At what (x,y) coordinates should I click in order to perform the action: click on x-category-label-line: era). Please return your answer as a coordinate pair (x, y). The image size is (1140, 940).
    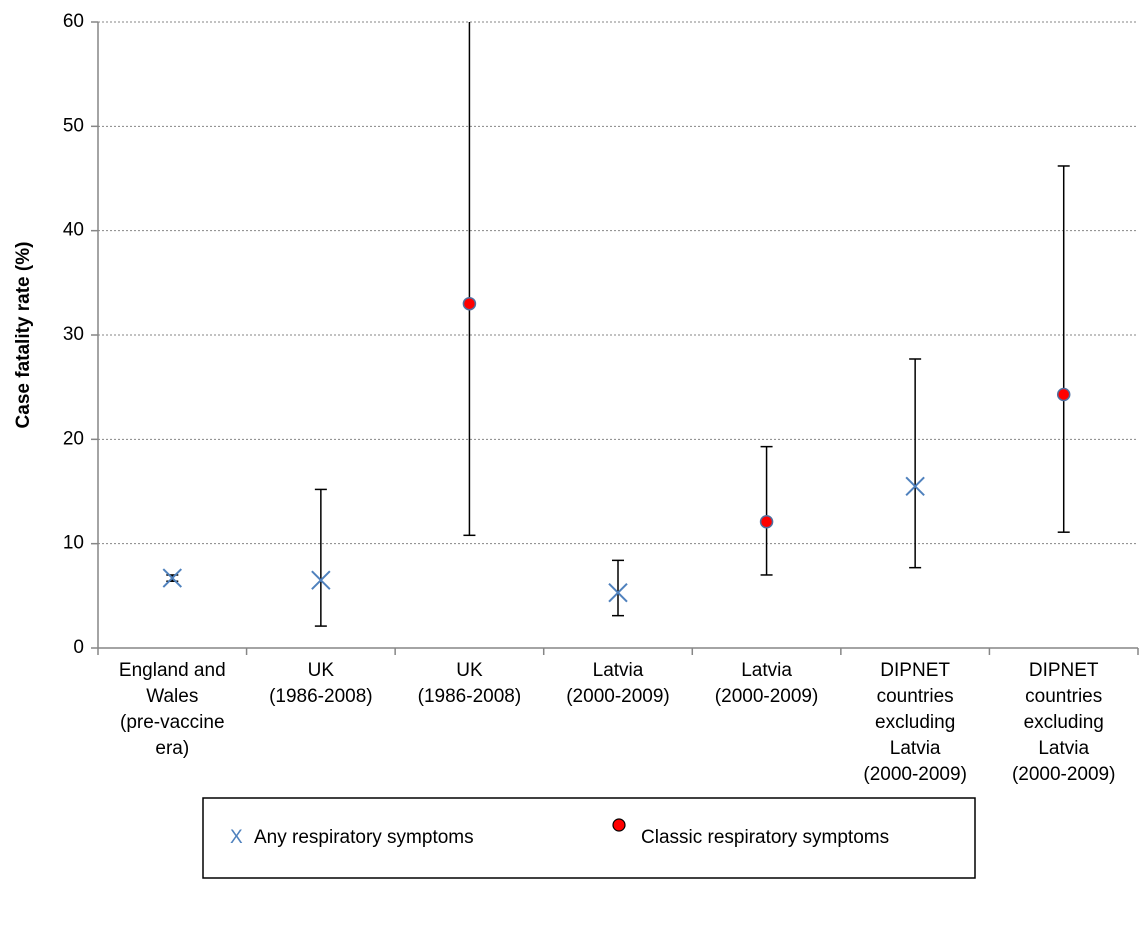
    Looking at the image, I should click on (172, 748).